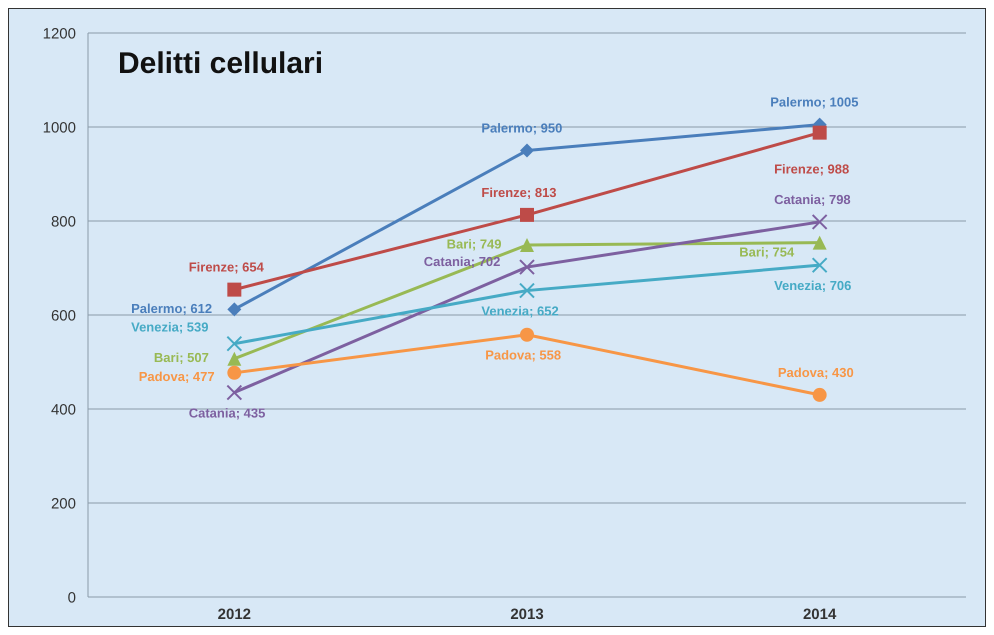  Describe the element at coordinates (211, 267) in the screenshot. I see `series-label: Firenze` at that location.